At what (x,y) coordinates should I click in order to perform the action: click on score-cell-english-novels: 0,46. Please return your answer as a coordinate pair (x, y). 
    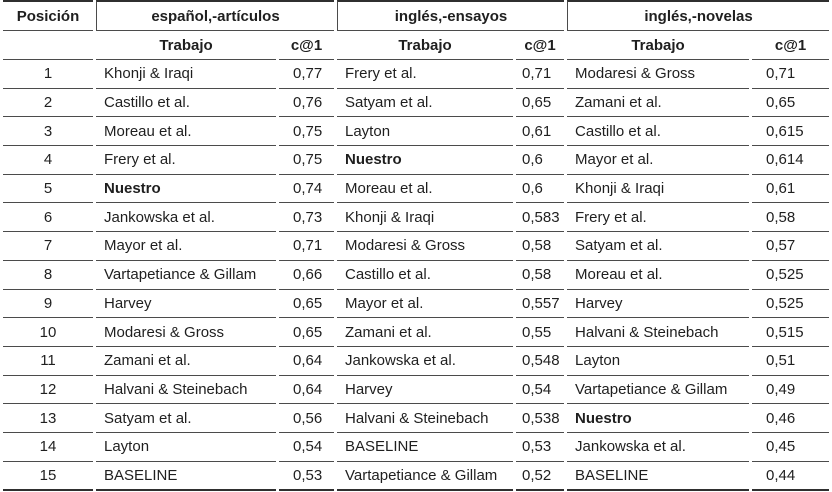
    Looking at the image, I should click on (791, 418).